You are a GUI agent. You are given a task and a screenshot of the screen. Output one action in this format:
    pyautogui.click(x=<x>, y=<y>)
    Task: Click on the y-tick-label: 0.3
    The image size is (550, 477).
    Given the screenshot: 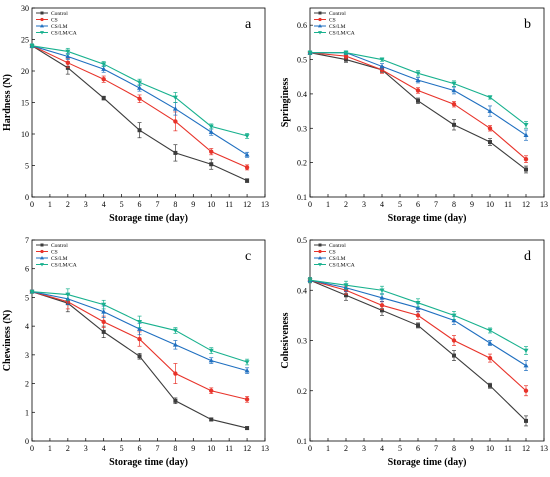 What is the action you would take?
    pyautogui.click(x=302, y=341)
    